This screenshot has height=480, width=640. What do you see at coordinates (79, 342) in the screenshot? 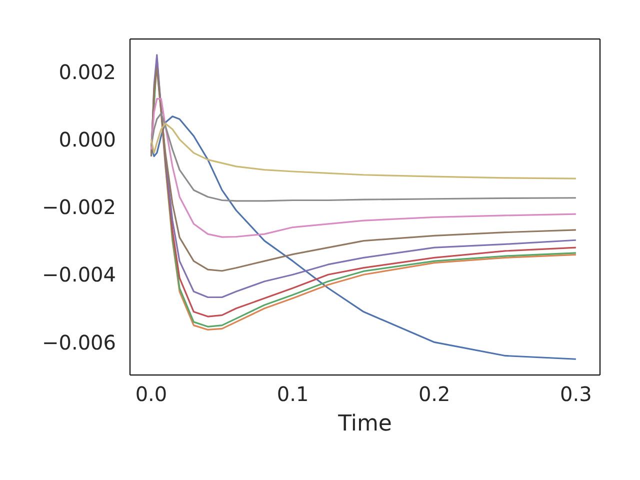
I see `y-tick-label: −0.006` at bounding box center [79, 342].